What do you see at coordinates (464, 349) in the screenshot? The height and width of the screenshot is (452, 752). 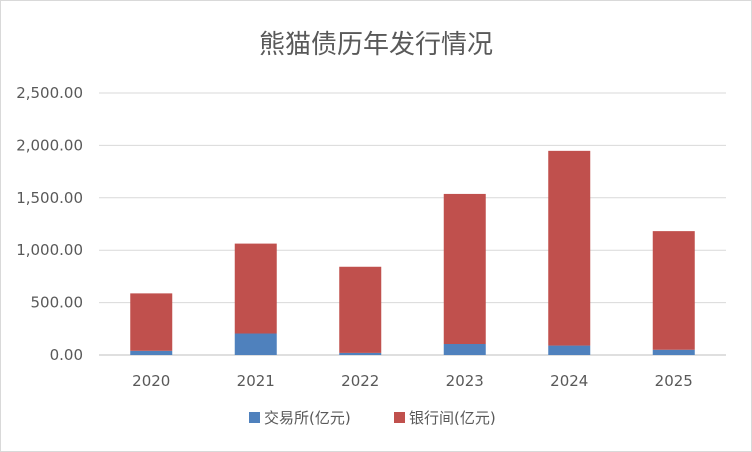 I see `bar-series-0-2023` at bounding box center [464, 349].